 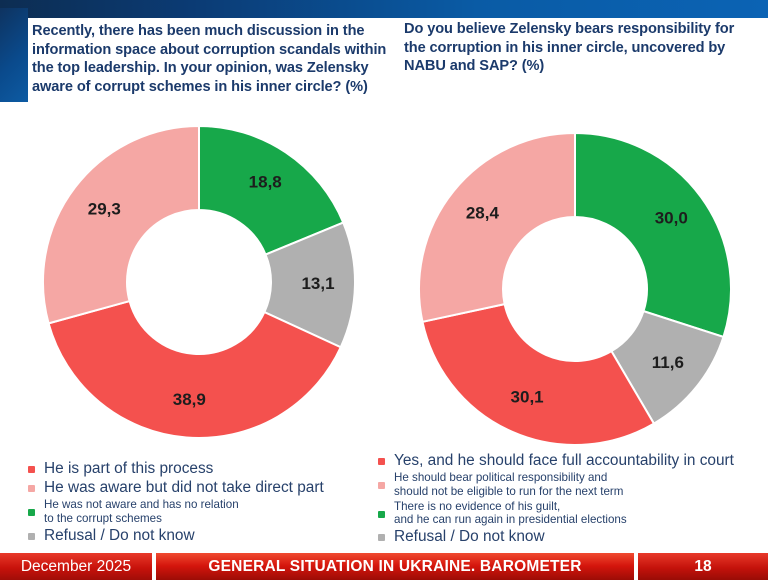 What do you see at coordinates (76, 566) in the screenshot?
I see `footer-date: December 2025` at bounding box center [76, 566].